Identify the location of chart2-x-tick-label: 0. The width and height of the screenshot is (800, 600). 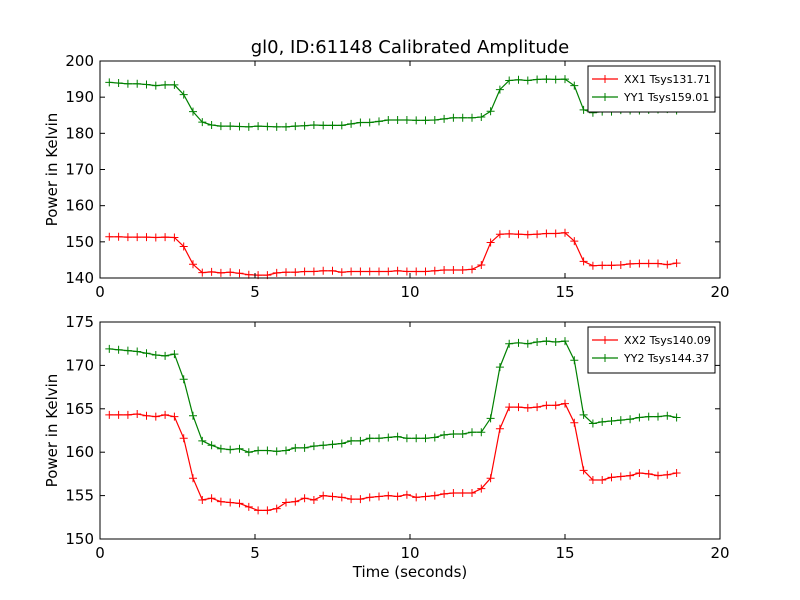
(100, 553).